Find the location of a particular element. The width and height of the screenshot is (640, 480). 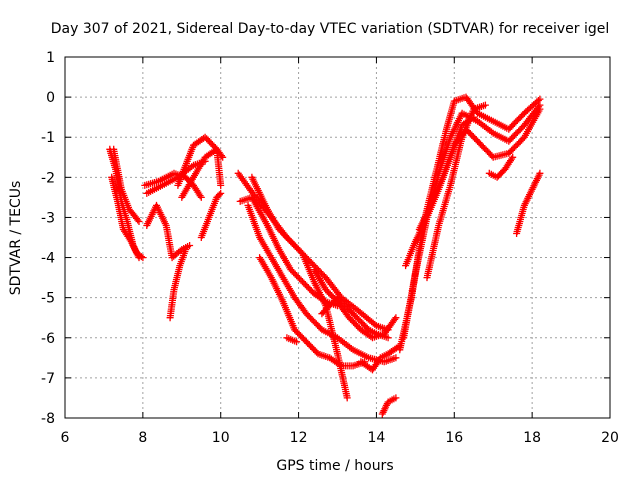

y-tick-label: 0 is located at coordinates (50, 98).